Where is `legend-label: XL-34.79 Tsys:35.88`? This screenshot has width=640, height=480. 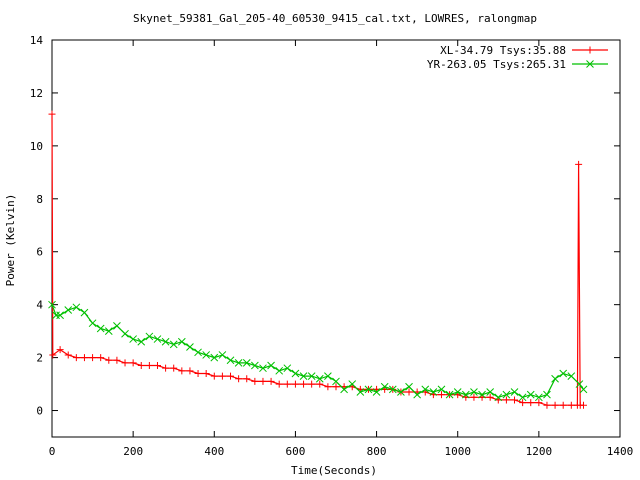 legend-label: XL-34.79 Tsys:35.88 is located at coordinates (503, 50).